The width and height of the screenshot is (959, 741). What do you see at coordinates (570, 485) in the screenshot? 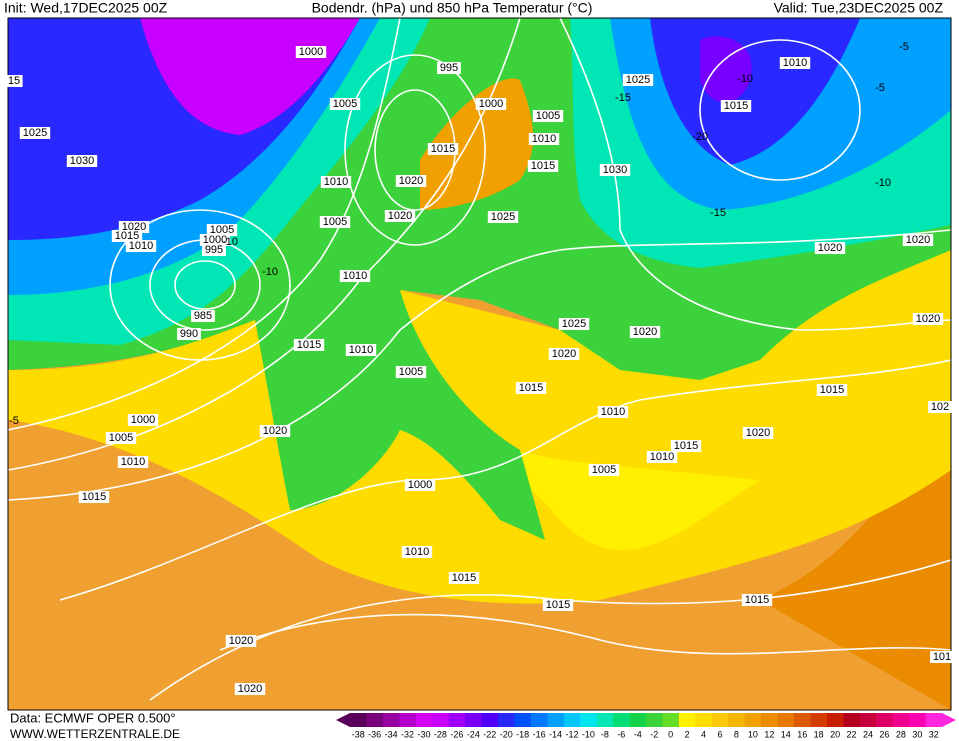
I see `field-mild2` at bounding box center [570, 485].